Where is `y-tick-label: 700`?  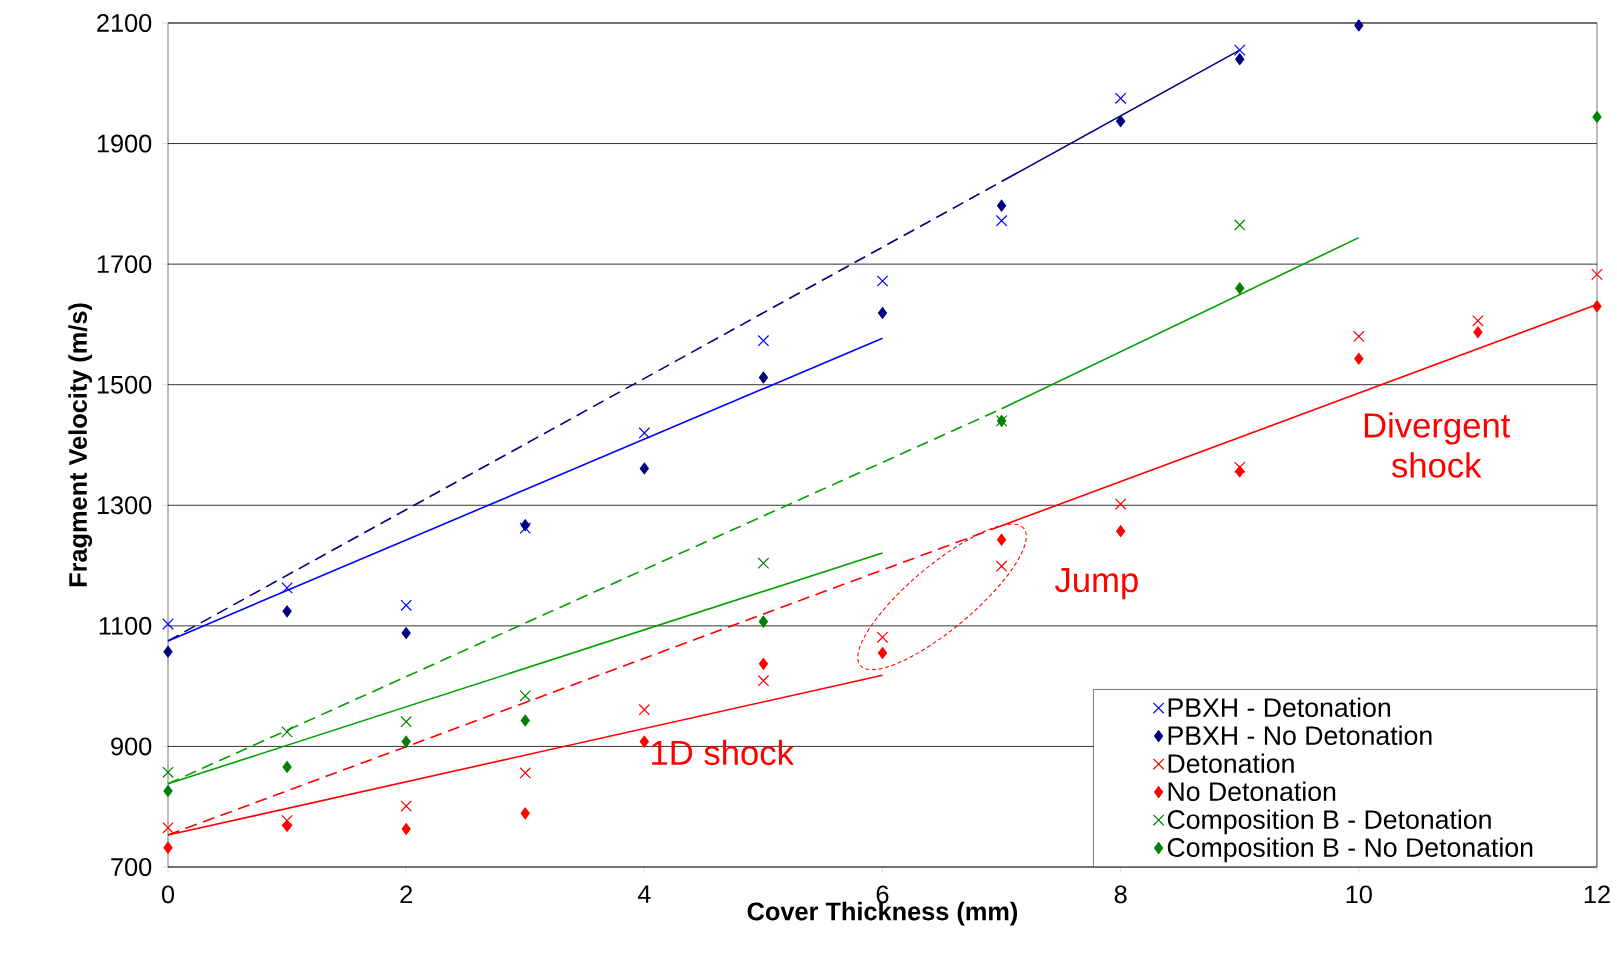 y-tick-label: 700 is located at coordinates (131, 867).